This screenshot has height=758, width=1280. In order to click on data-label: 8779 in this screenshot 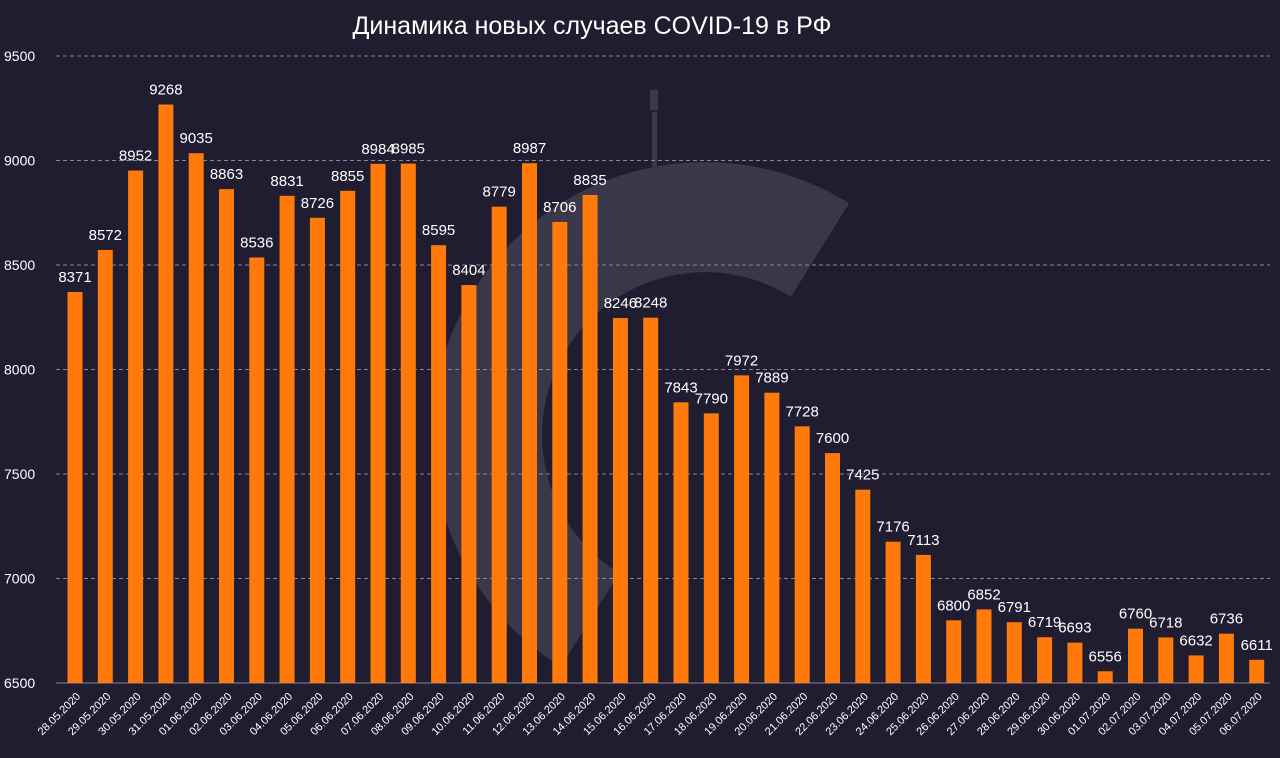, I will do `click(499, 192)`.